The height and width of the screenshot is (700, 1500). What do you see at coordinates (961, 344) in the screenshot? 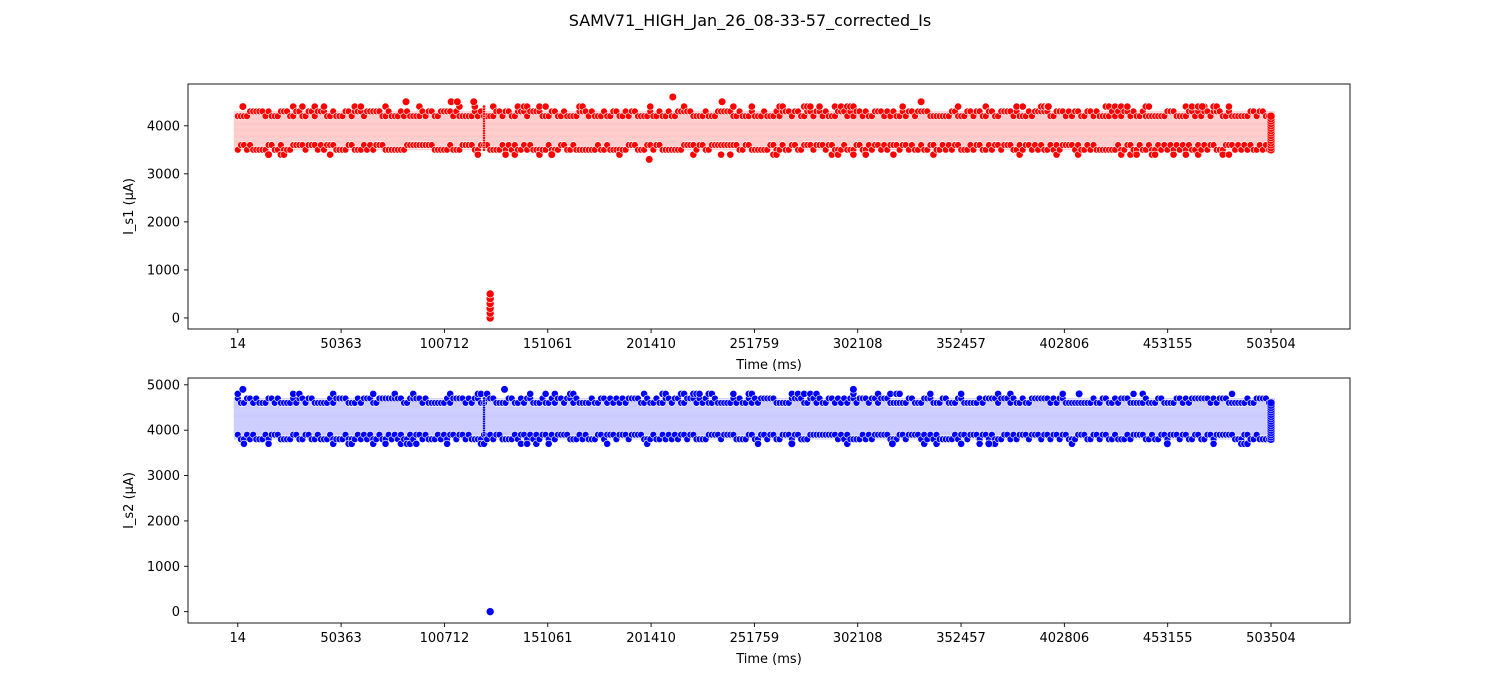
I see `x-tick-label: 352457` at bounding box center [961, 344].